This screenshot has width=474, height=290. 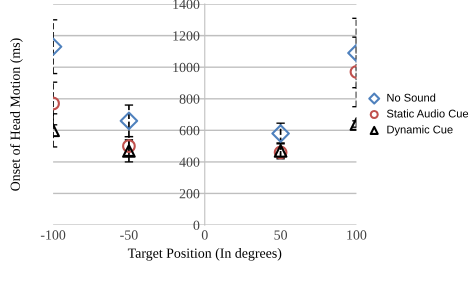 I want to click on y-tick-label: 400, so click(x=189, y=162).